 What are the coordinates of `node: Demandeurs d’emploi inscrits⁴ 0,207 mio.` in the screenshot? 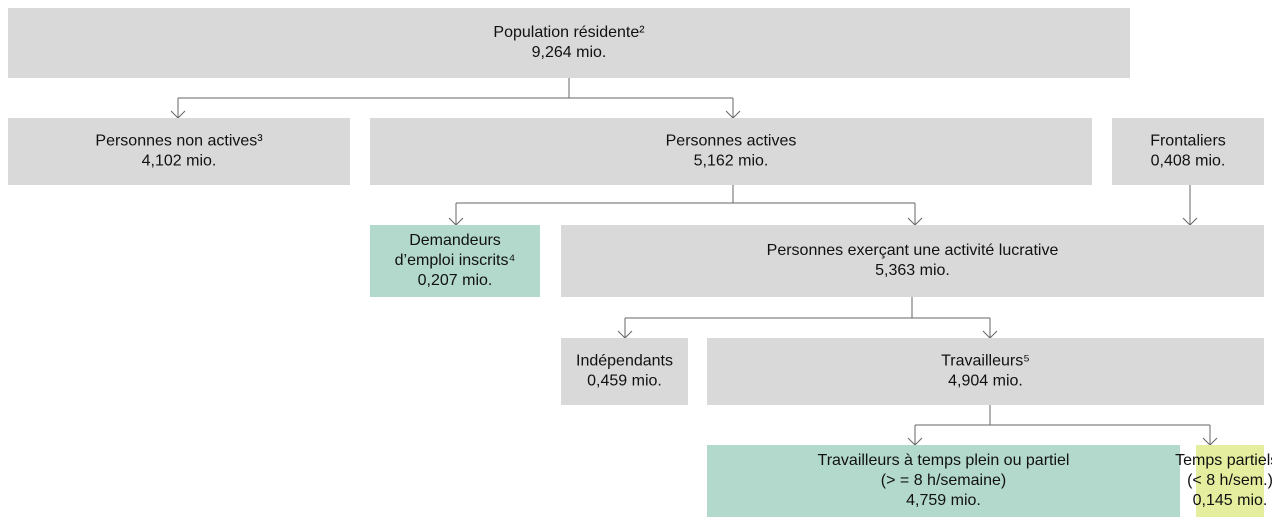 It's located at (455, 261).